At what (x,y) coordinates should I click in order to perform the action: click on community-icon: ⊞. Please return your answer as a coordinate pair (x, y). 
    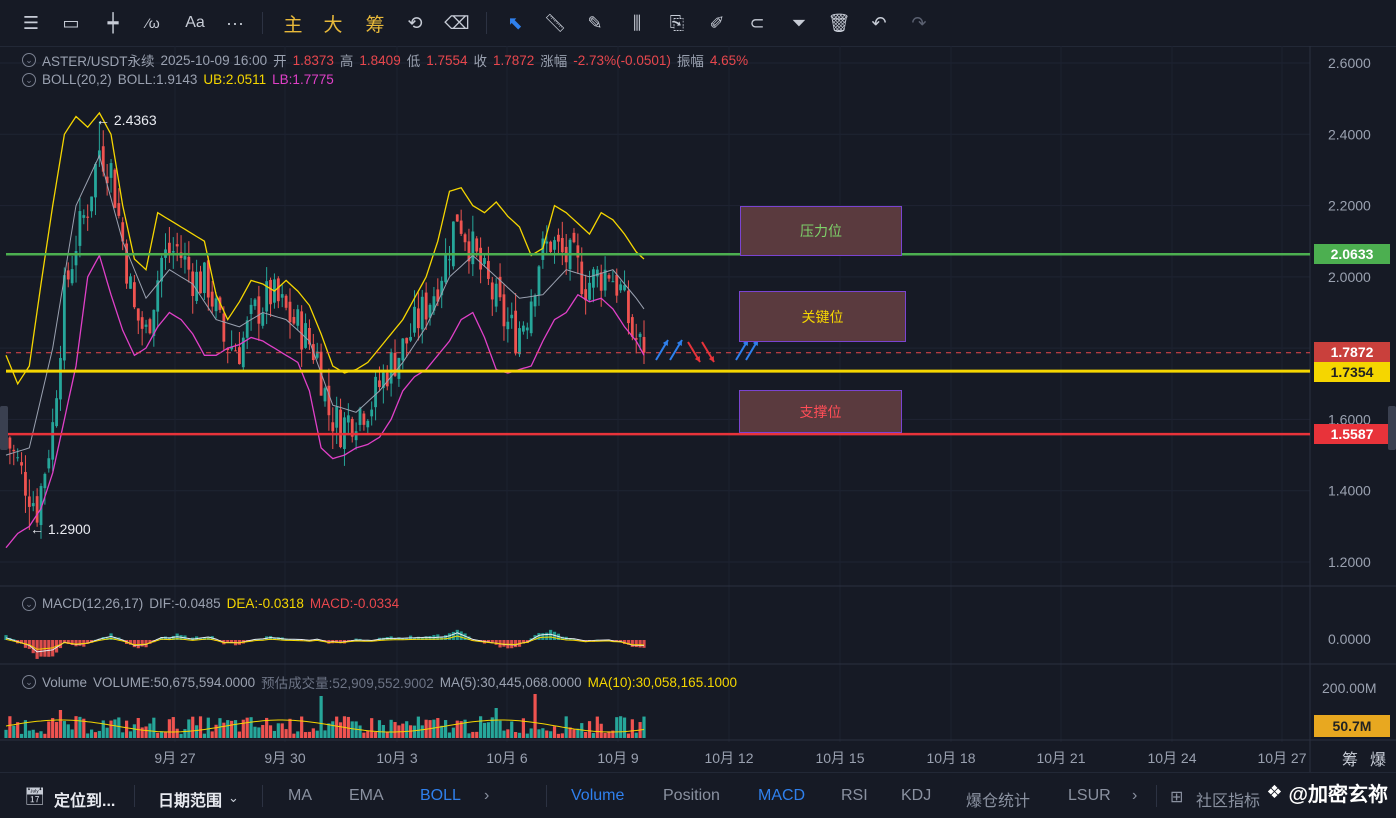
    Looking at the image, I should click on (1177, 797).